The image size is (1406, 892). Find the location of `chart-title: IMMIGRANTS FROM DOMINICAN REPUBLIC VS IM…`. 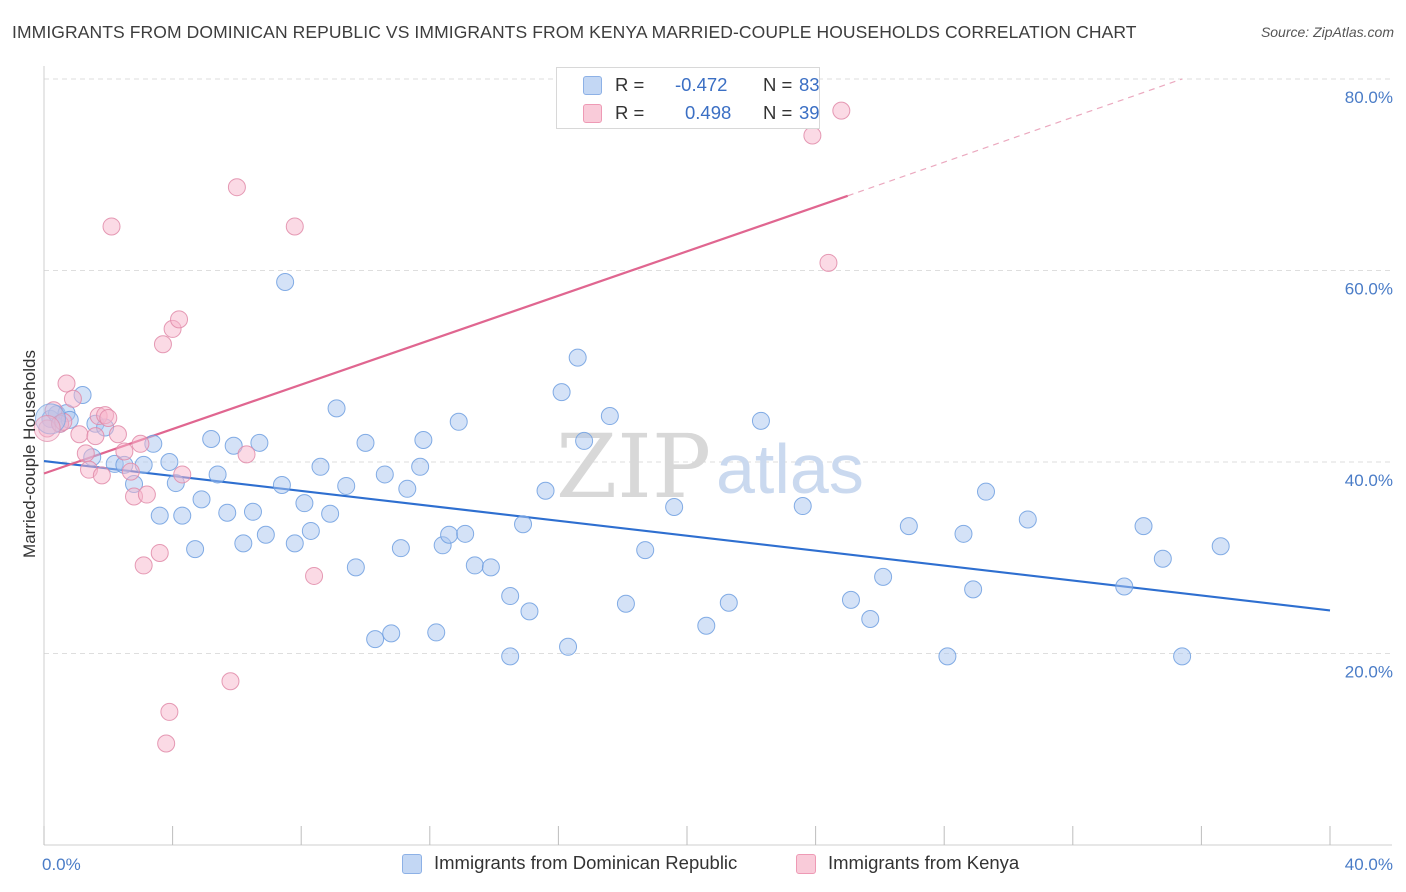

chart-title: IMMIGRANTS FROM DOMINICAN REPUBLIC VS IM… is located at coordinates (574, 32).